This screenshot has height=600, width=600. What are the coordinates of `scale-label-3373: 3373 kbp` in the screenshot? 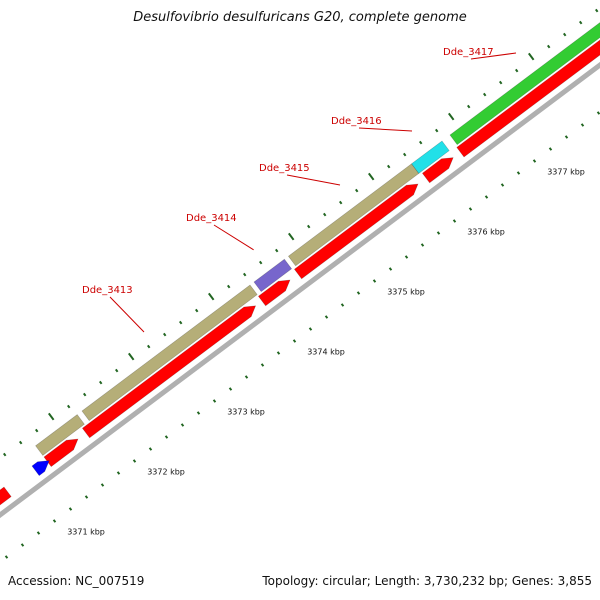 It's located at (246, 412).